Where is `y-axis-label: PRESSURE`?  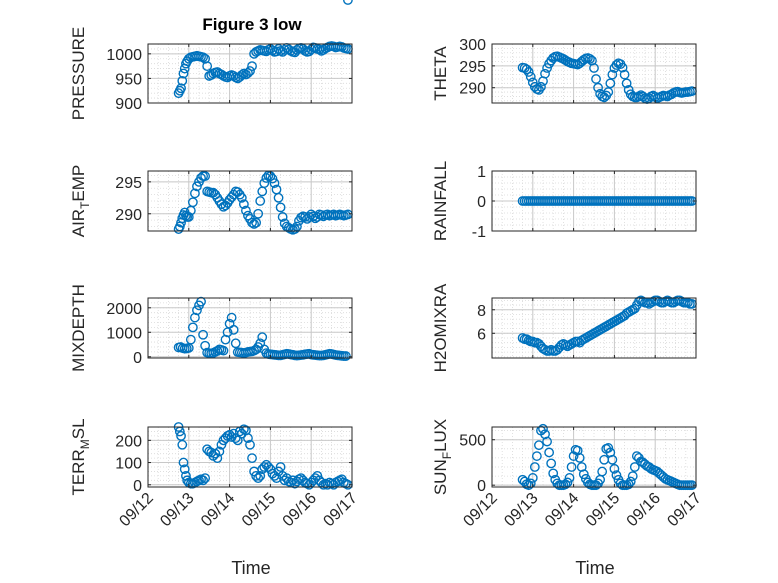
y-axis-label: PRESSURE is located at coordinates (78, 74).